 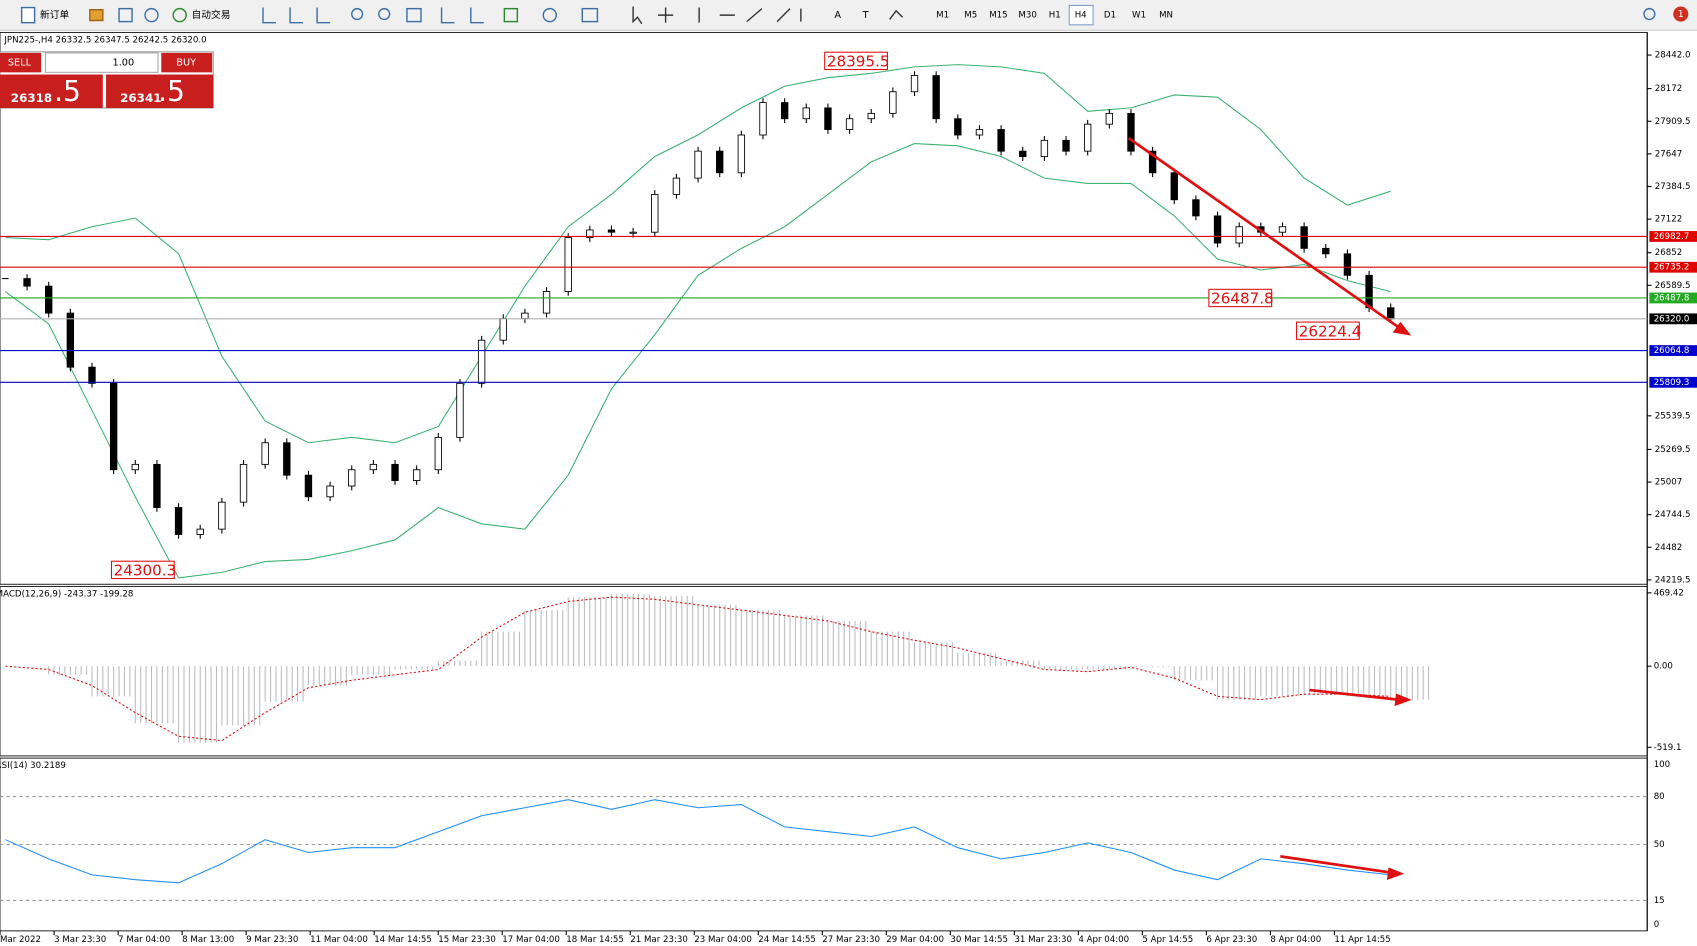 I want to click on x-tick-label: 7 Mar 04:00, so click(x=144, y=940).